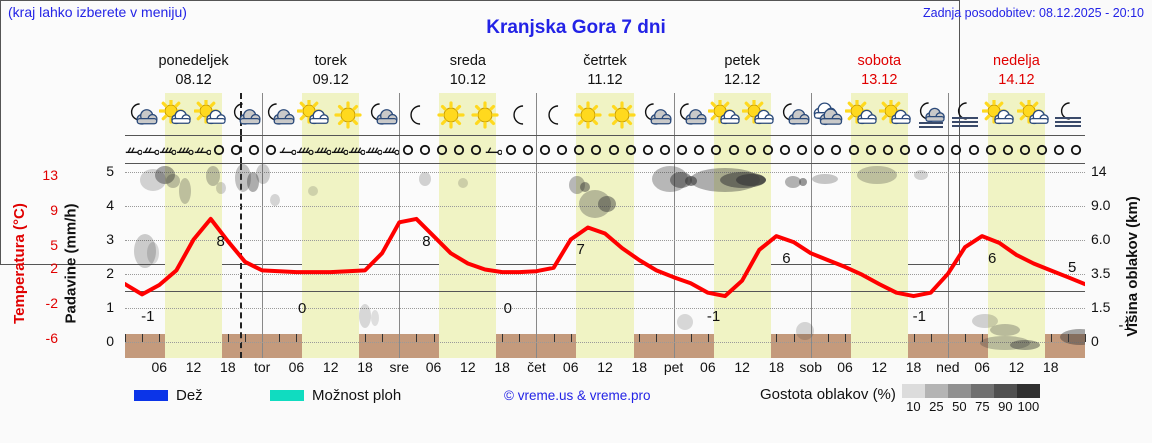 The image size is (1152, 443). Describe the element at coordinates (365, 367) in the screenshot. I see `x-axis-label: 18` at that location.